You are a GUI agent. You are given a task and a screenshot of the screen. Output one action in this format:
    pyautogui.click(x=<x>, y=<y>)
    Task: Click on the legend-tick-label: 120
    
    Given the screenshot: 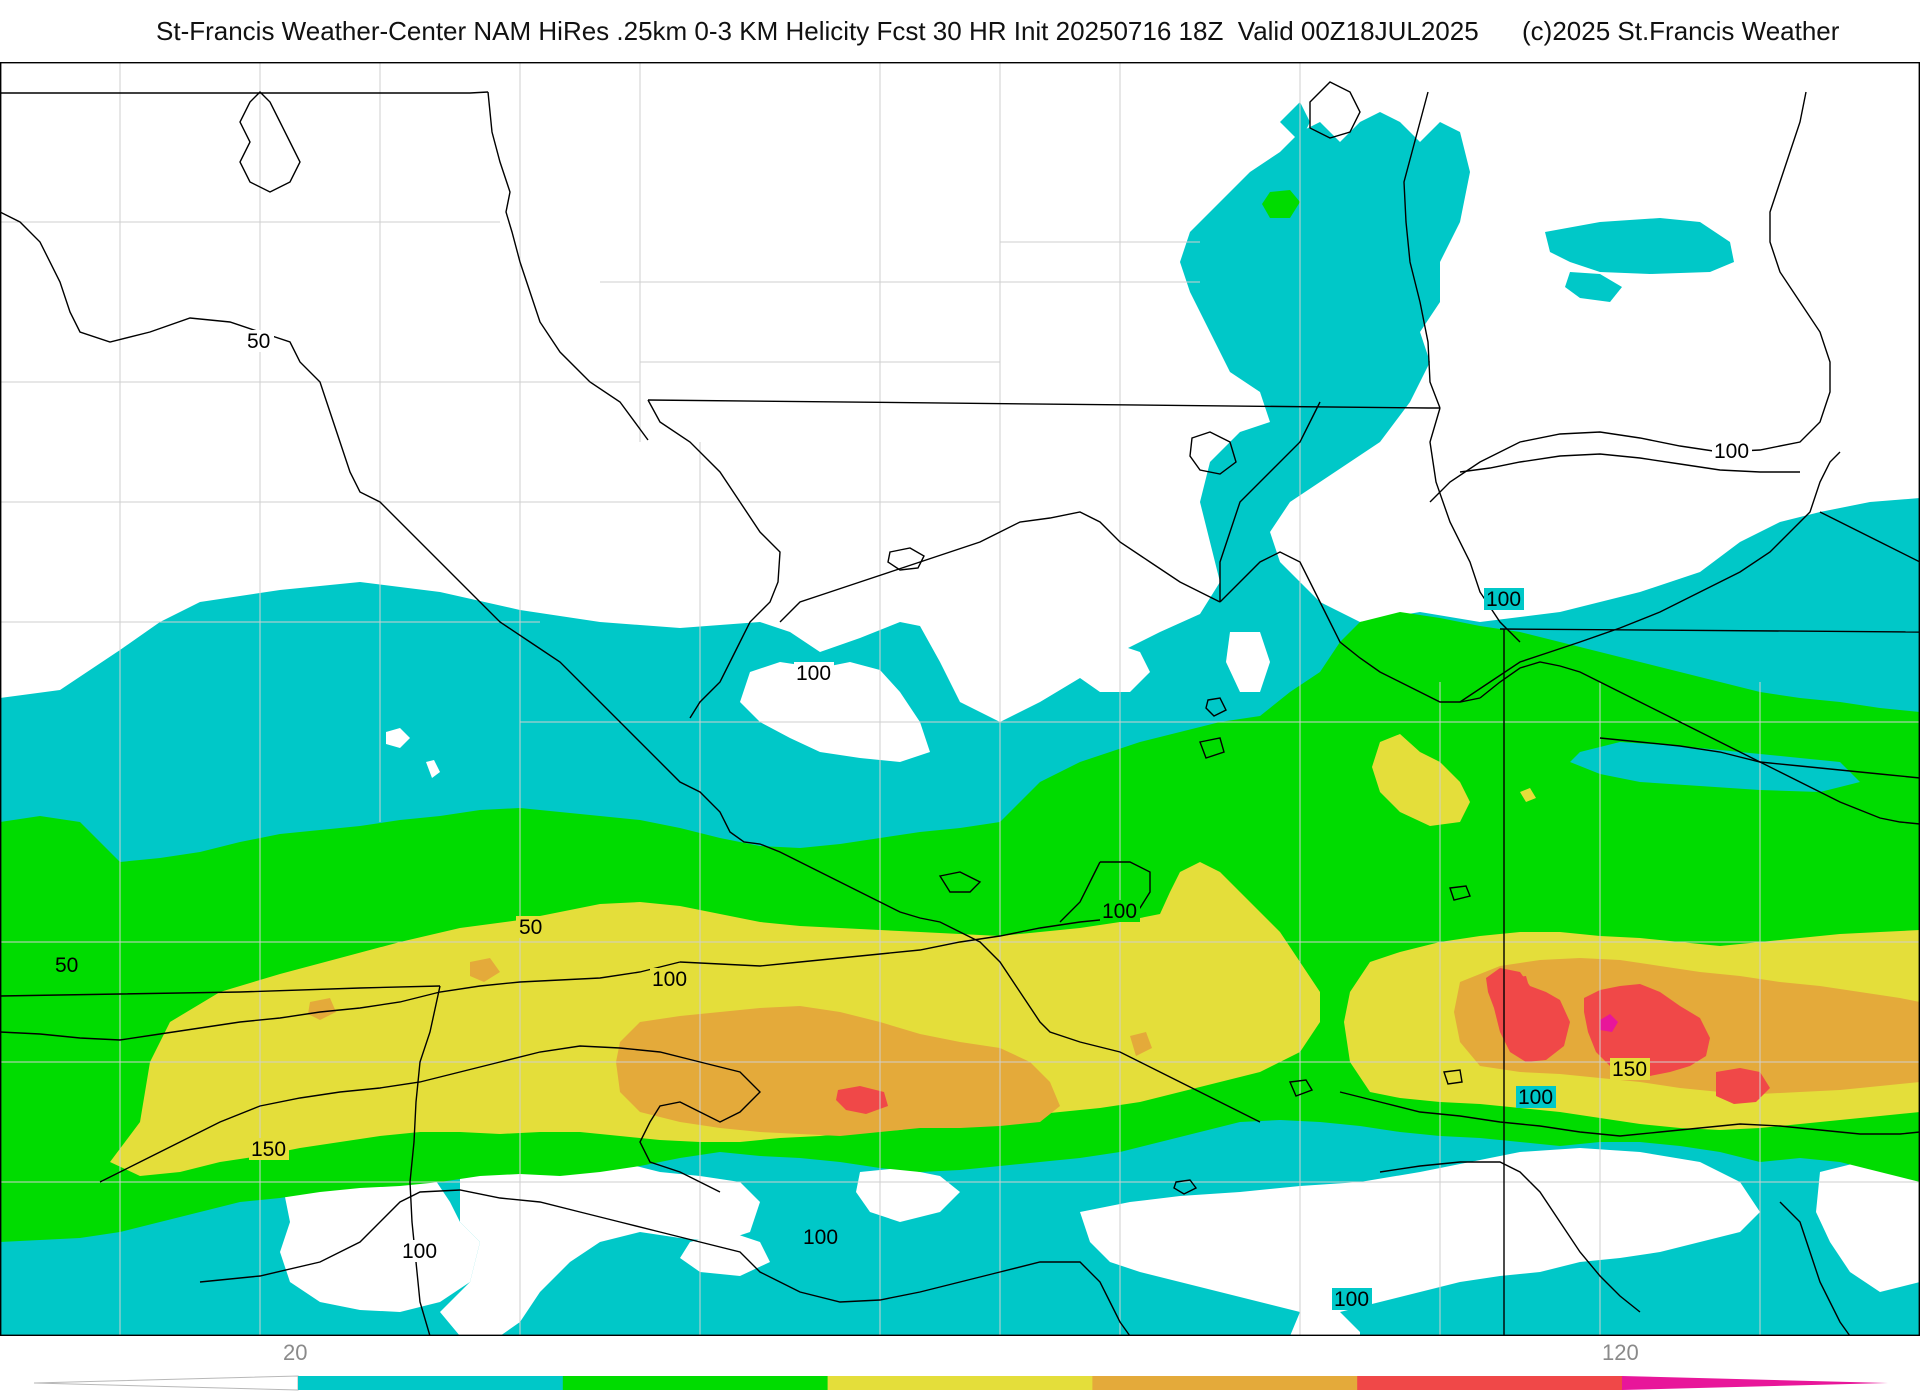 What is the action you would take?
    pyautogui.click(x=1620, y=1352)
    